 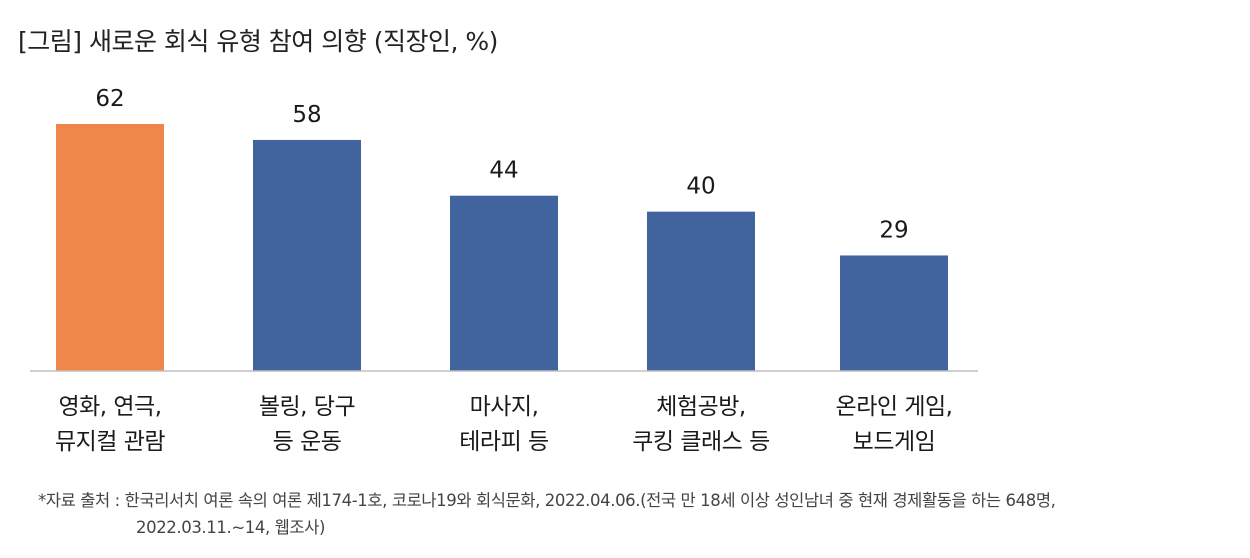 What do you see at coordinates (894, 407) in the screenshot?
I see `category-label-5-line-1: 온라인 게임,` at bounding box center [894, 407].